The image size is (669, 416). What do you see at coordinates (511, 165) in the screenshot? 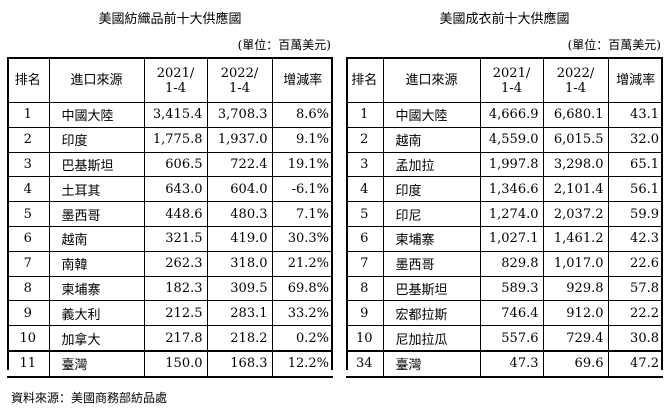
I see `value-2021-cell: 1,997.8` at bounding box center [511, 165].